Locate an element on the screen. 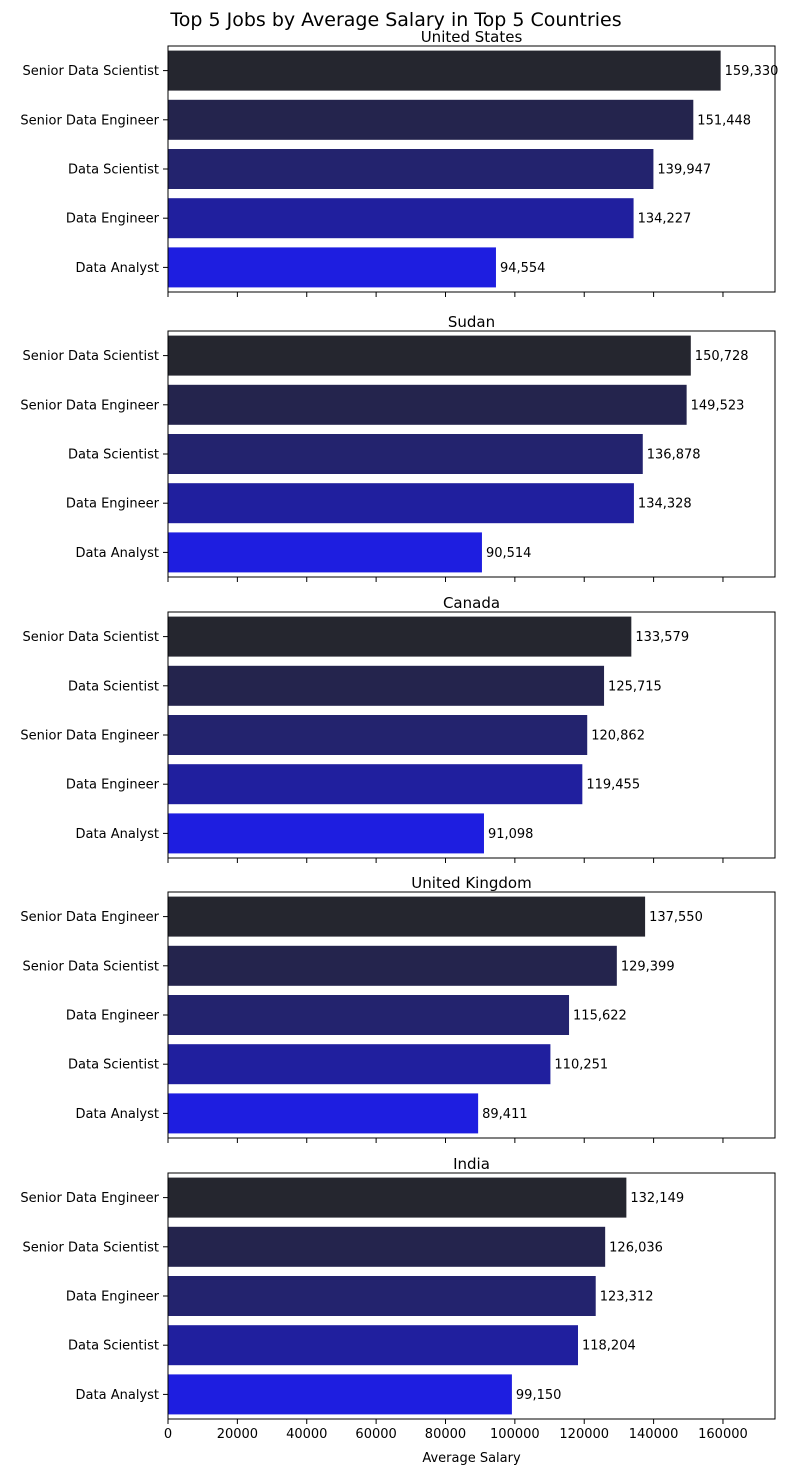  value-label: 159,330 is located at coordinates (752, 71).